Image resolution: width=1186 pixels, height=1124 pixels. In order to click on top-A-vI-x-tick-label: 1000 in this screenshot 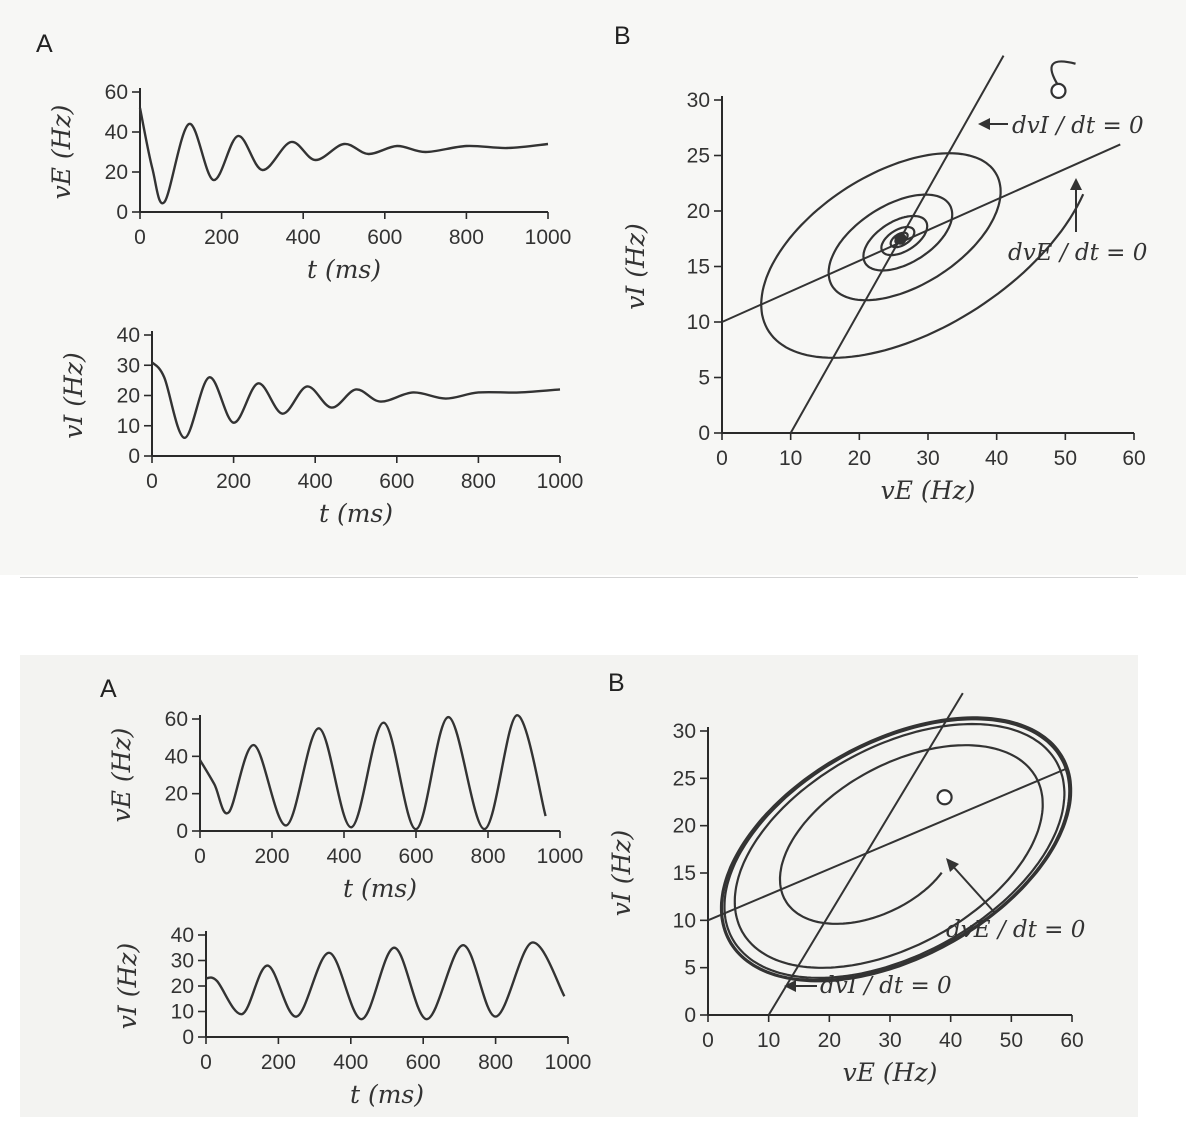, I will do `click(560, 481)`.